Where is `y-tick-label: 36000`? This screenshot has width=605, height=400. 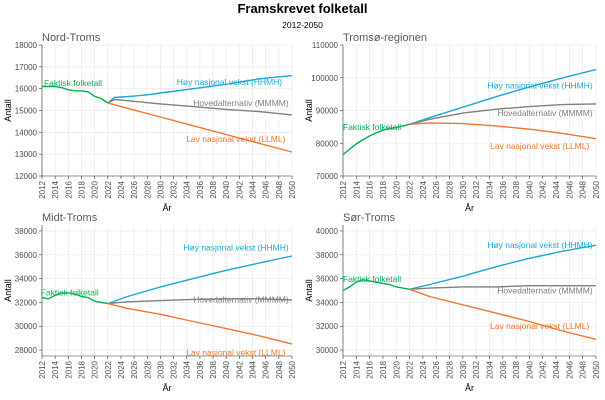 y-tick-label: 36000 is located at coordinates (26, 255).